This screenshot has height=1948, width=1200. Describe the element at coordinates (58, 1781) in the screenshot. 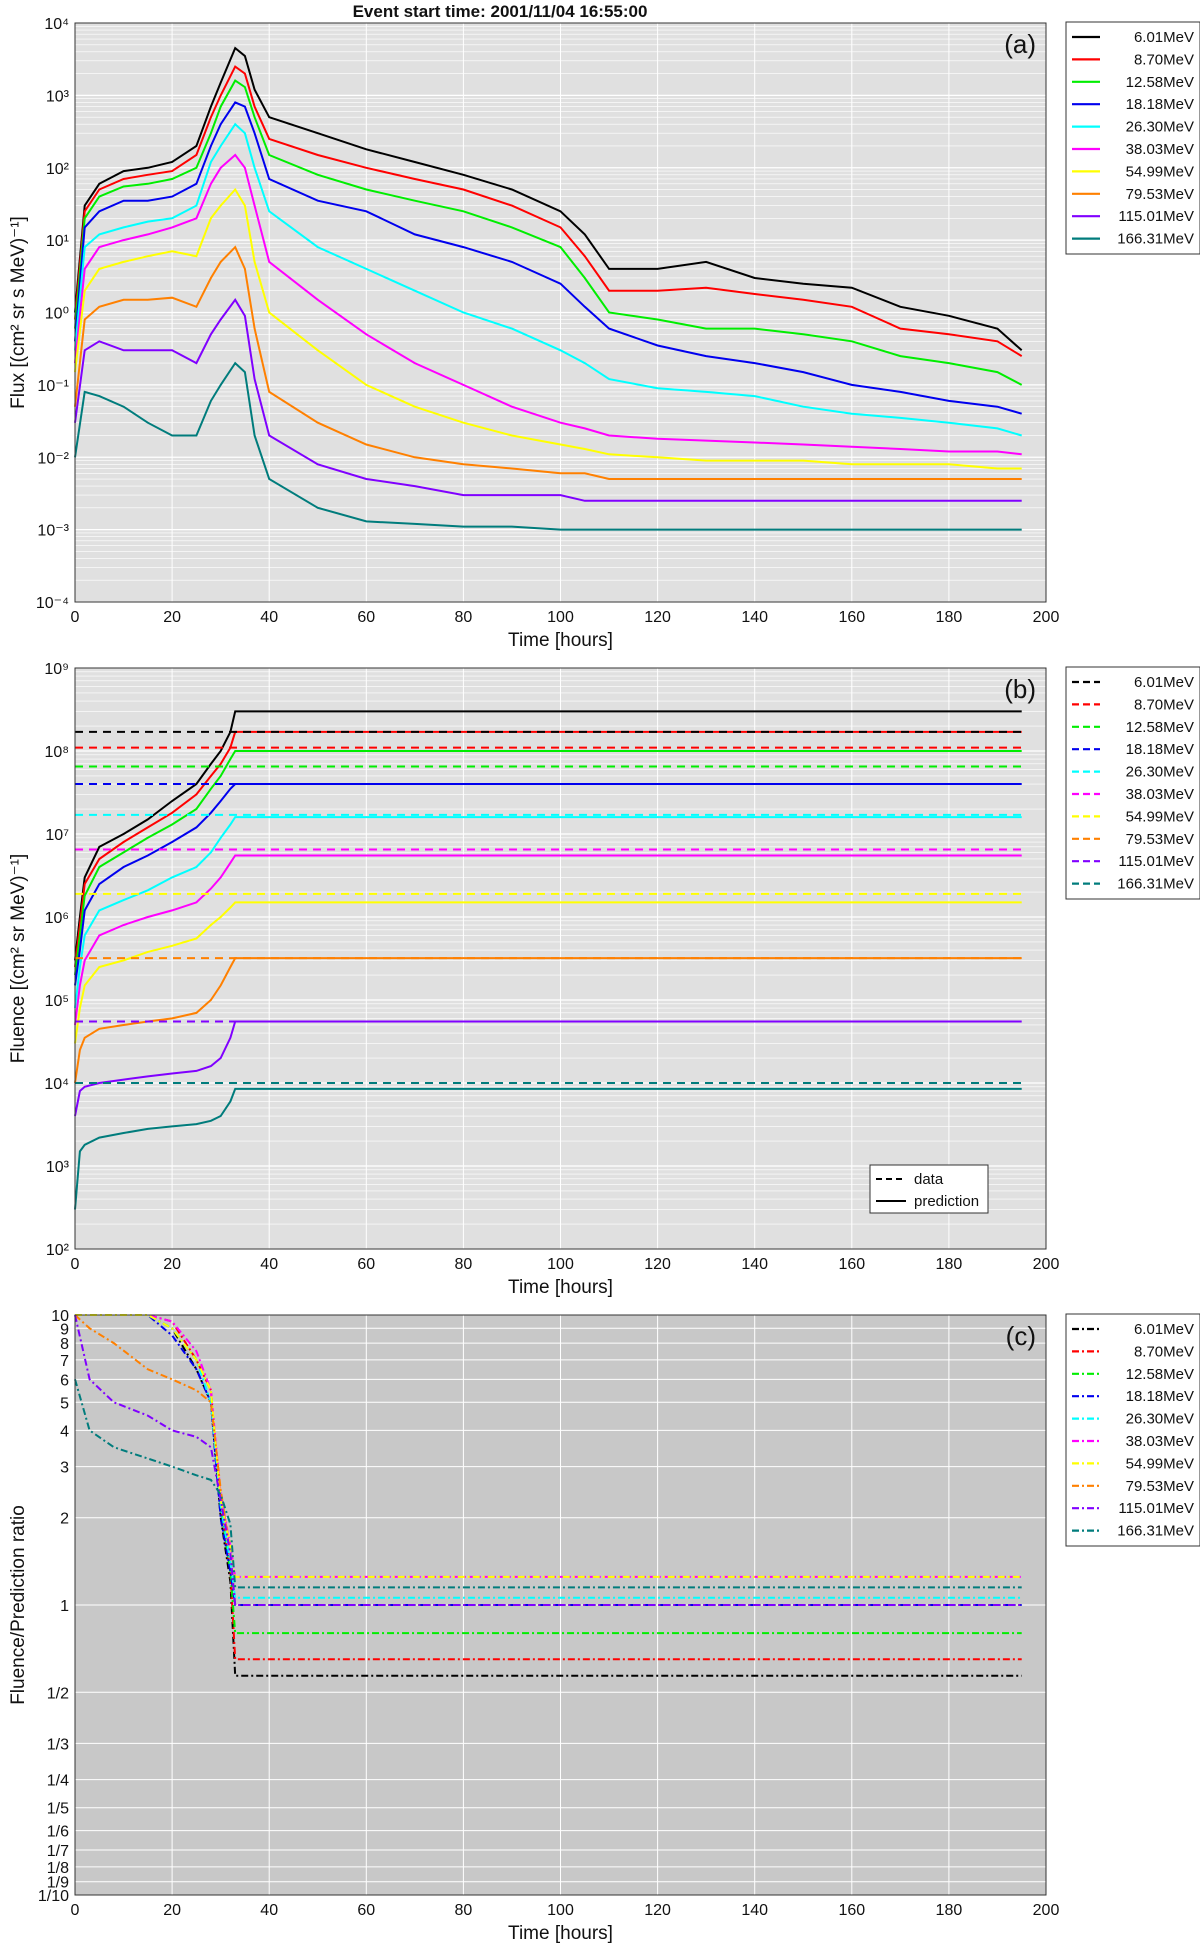

I see `y-tick-label: 1/4` at that location.